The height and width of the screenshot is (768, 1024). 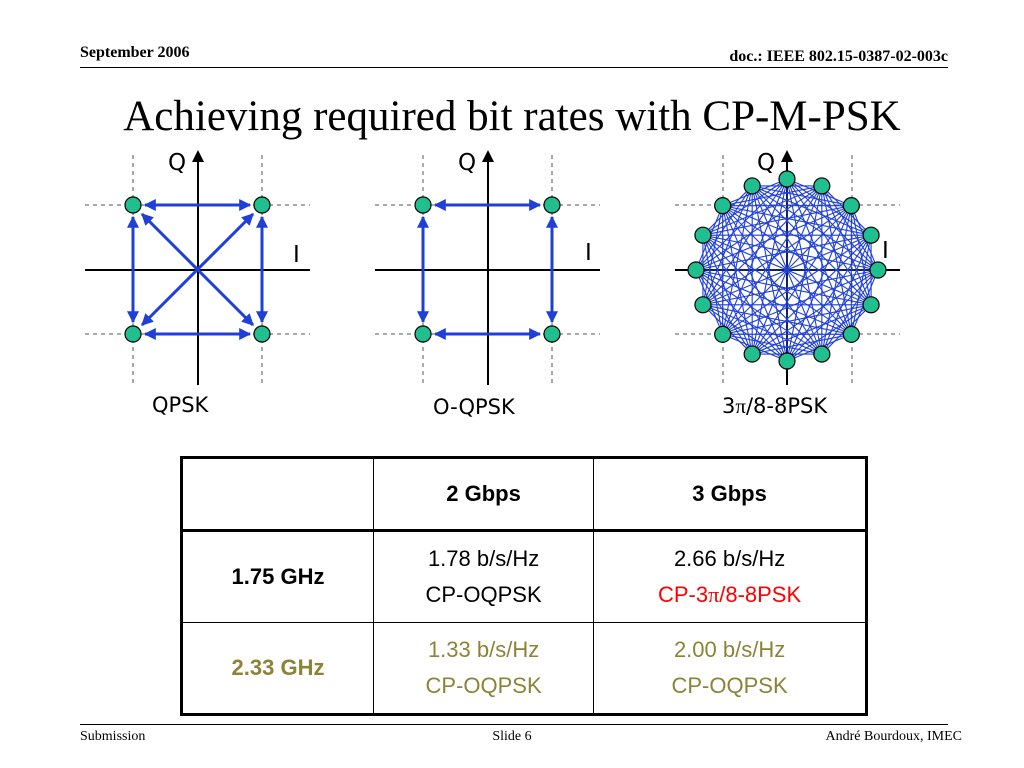 I want to click on header-rule, so click(x=514, y=67).